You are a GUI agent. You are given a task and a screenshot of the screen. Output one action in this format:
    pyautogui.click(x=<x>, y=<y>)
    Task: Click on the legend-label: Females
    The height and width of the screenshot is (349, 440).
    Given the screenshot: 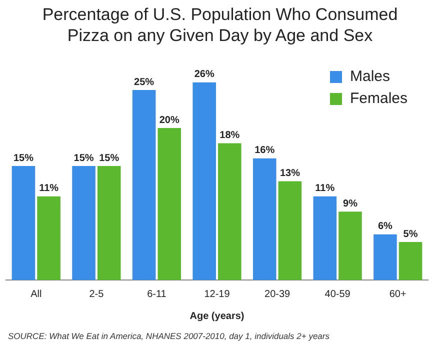 What is the action you would take?
    pyautogui.click(x=379, y=98)
    